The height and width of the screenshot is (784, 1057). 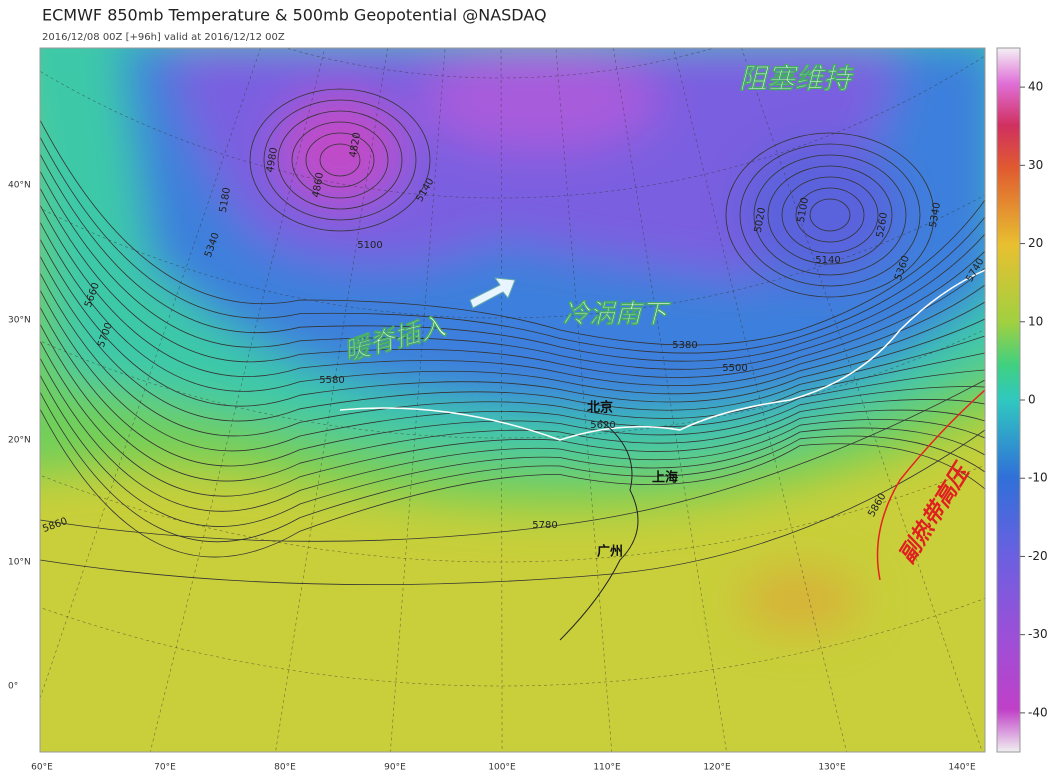 I want to click on contour-label: 5180, so click(x=225, y=200).